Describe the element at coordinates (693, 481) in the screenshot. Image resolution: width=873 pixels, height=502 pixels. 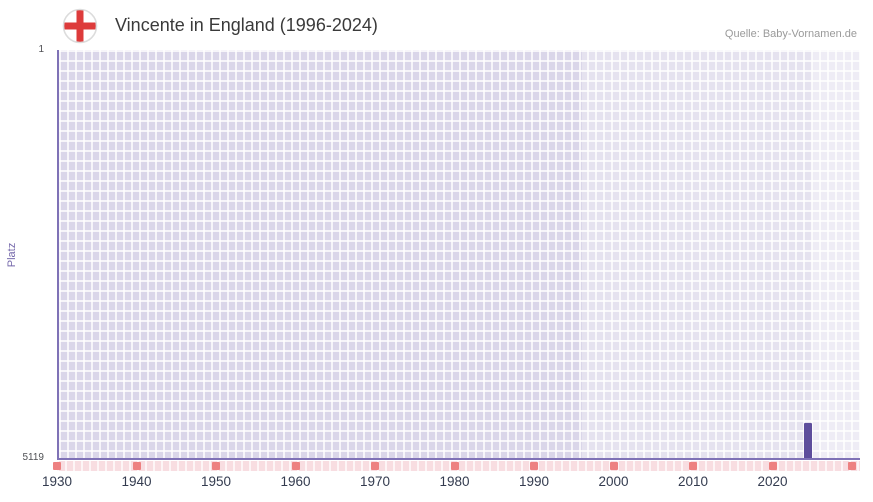
I see `x-tick-label: 2010` at that location.